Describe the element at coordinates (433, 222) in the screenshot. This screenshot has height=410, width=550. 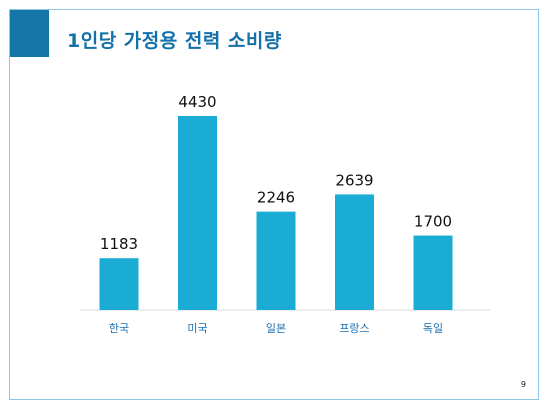
I see `bar-value-label-4: 1700` at that location.